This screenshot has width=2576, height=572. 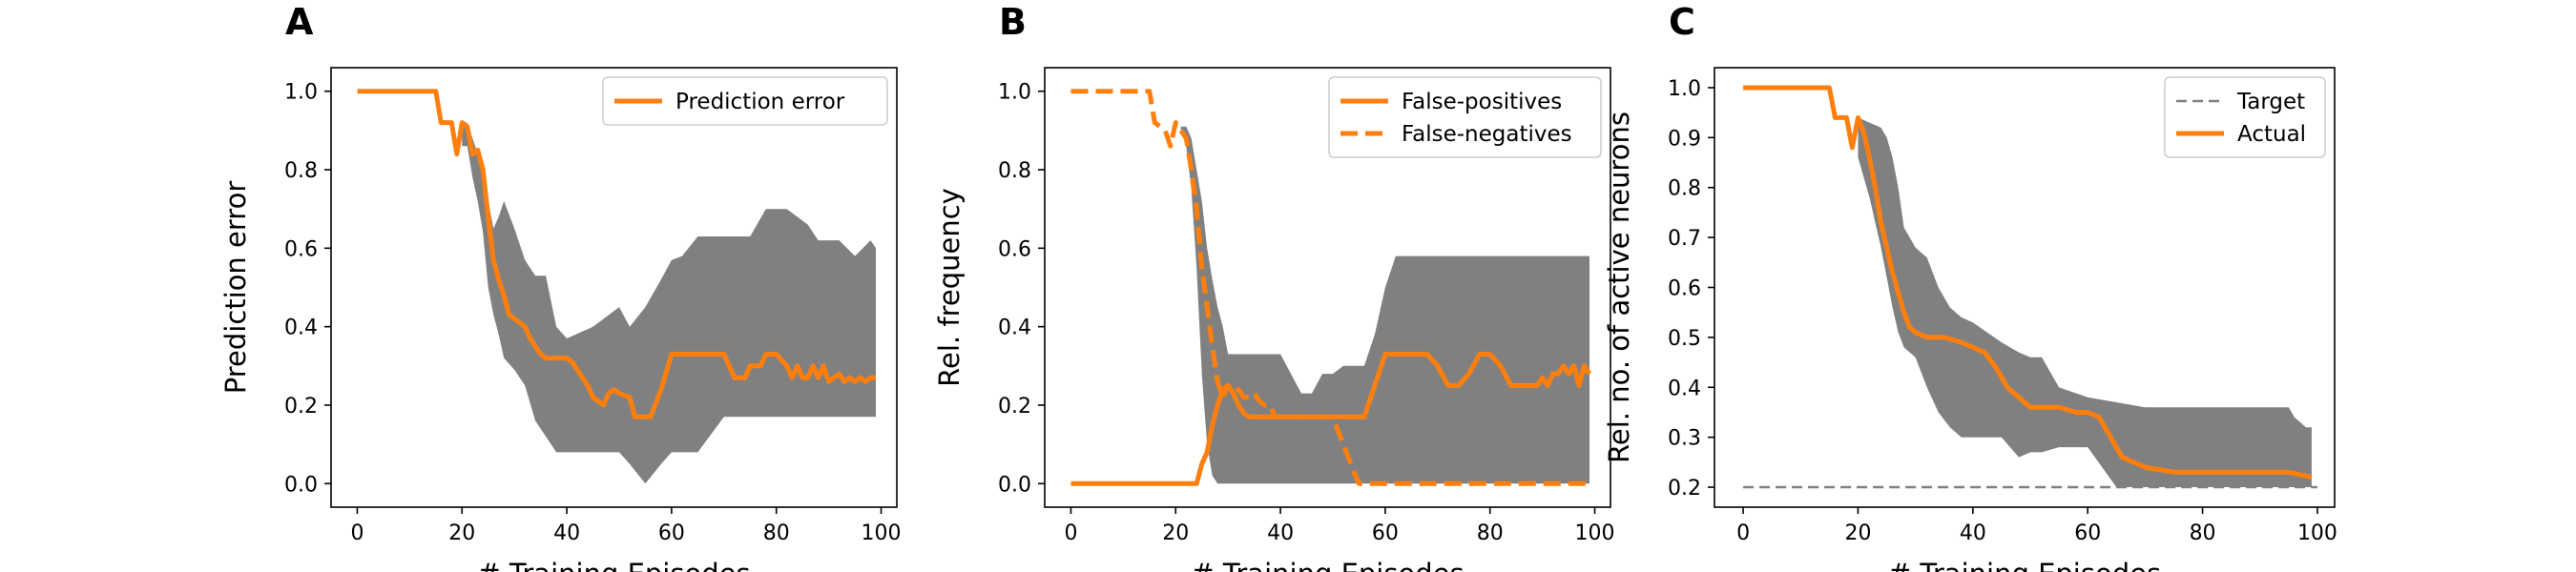 I want to click on panel-b-series-2-line, so click(x=1329, y=287).